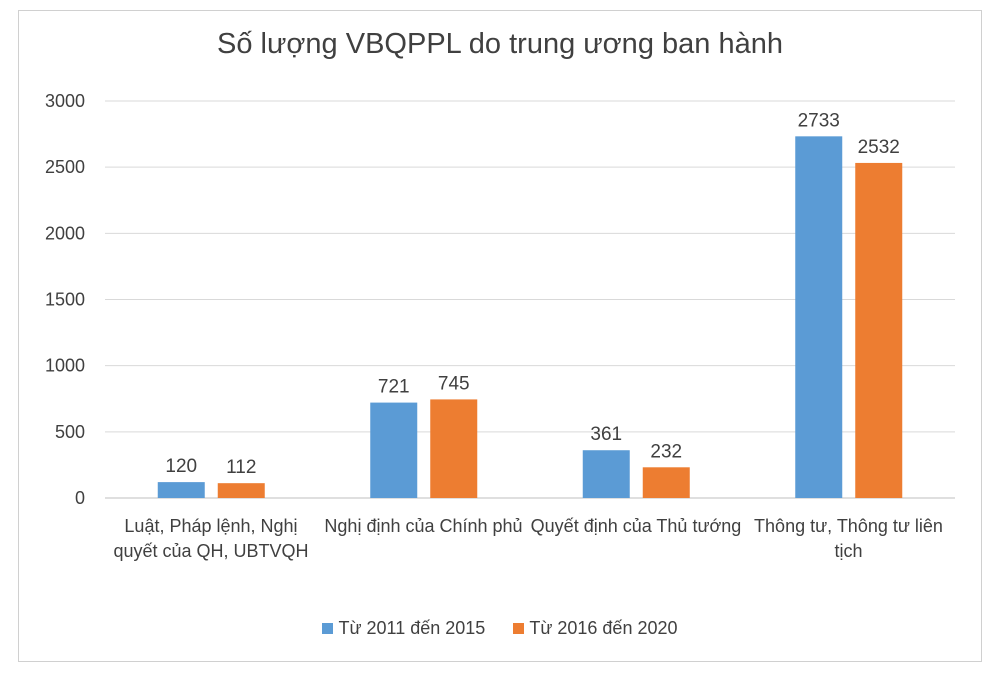 The height and width of the screenshot is (680, 1000). I want to click on data-label: 361, so click(606, 434).